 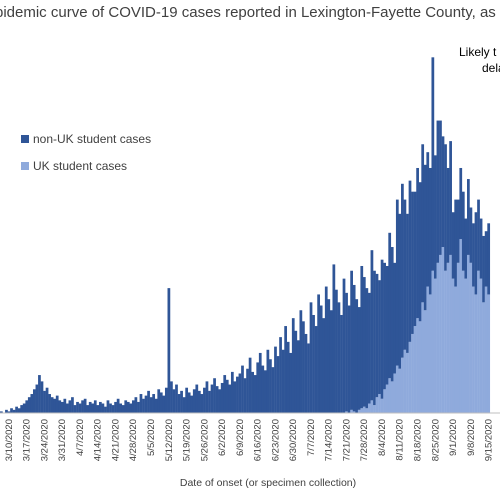 I want to click on x-tick-label: 4/28/2020, so click(x=133, y=440).